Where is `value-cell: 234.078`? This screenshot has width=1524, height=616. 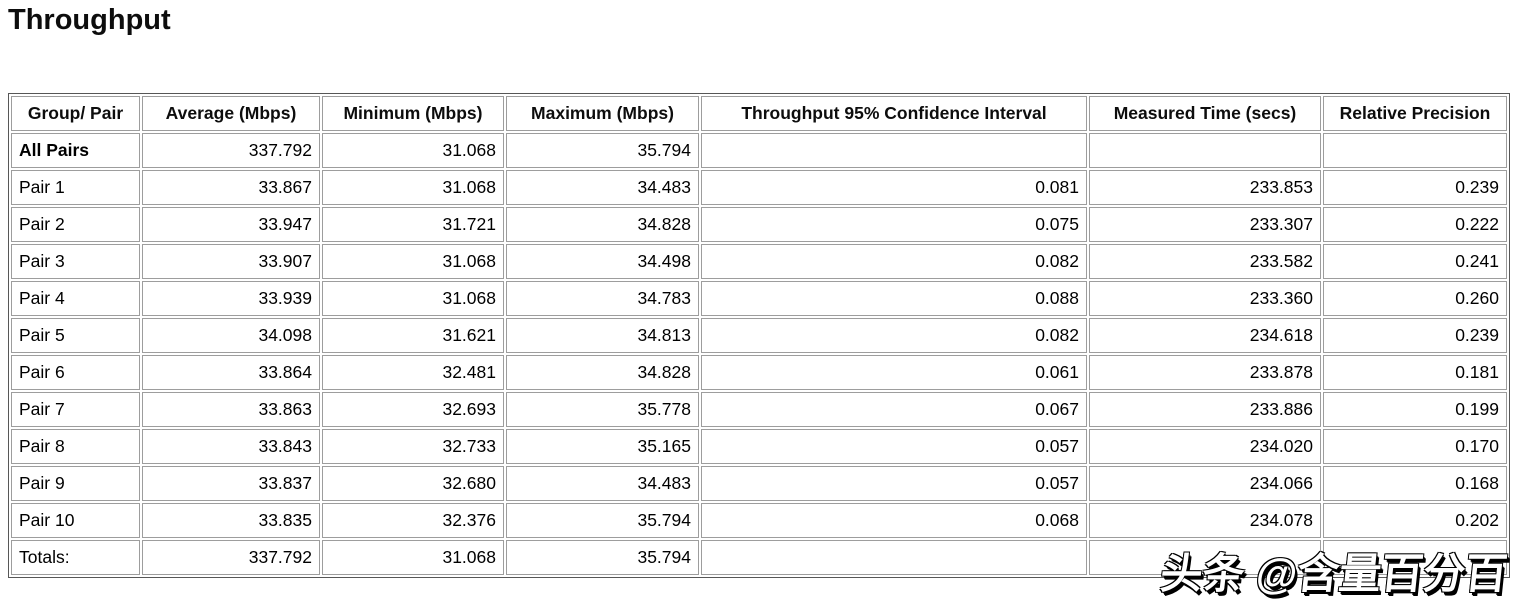 value-cell: 234.078 is located at coordinates (1205, 520).